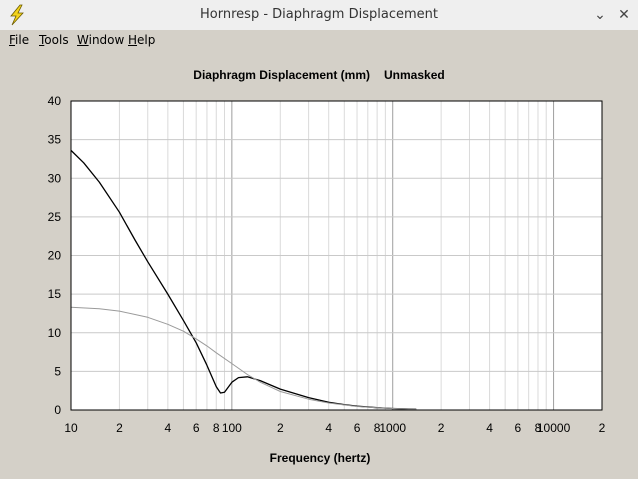  Describe the element at coordinates (320, 458) in the screenshot. I see `x-axis-label: Frequency (hertz)` at that location.